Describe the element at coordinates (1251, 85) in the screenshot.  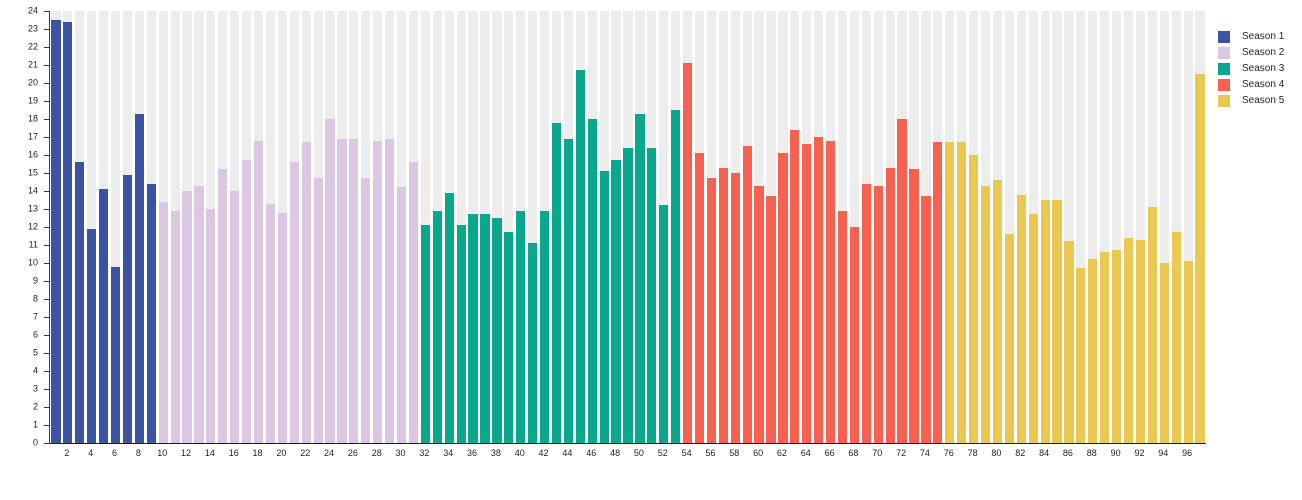
I see `legend-item-season-4: Season 4` at that location.